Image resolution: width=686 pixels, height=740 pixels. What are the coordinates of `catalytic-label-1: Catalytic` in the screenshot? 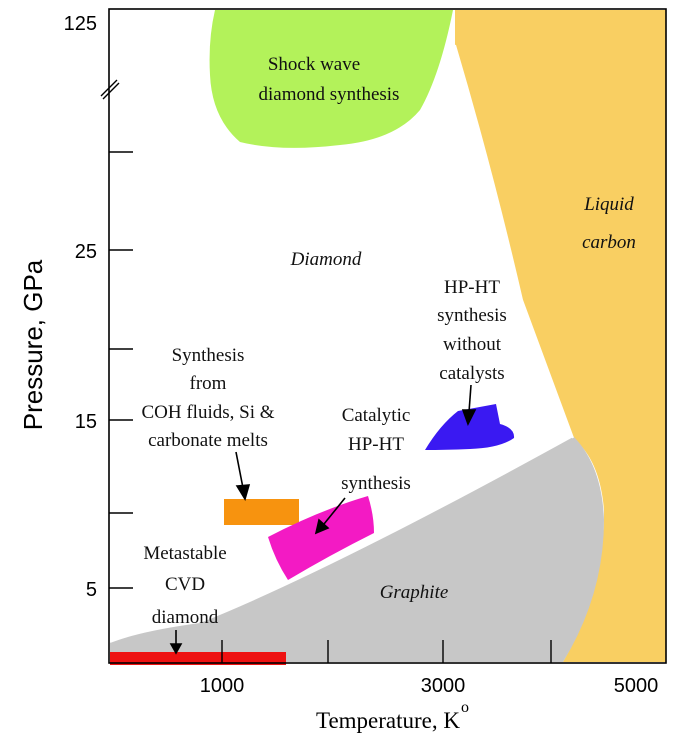 It's located at (376, 415).